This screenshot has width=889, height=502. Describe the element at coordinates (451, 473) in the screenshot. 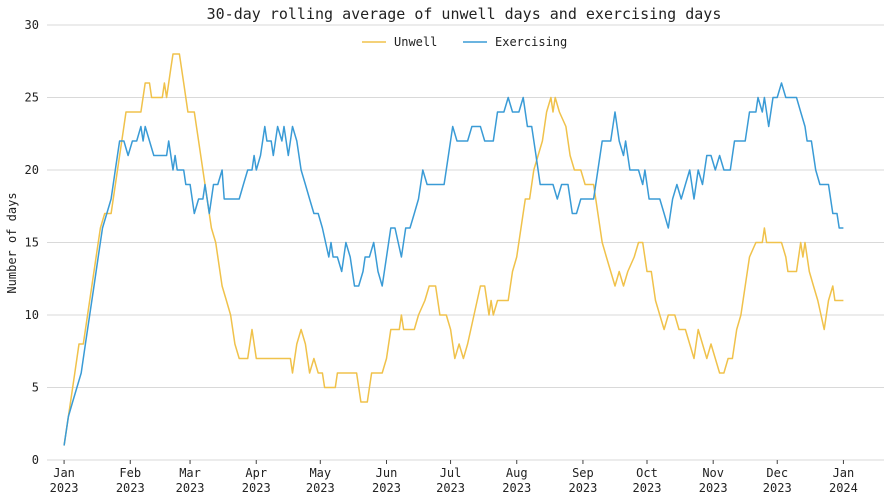

I see `x-tick-label-month: Jul` at that location.